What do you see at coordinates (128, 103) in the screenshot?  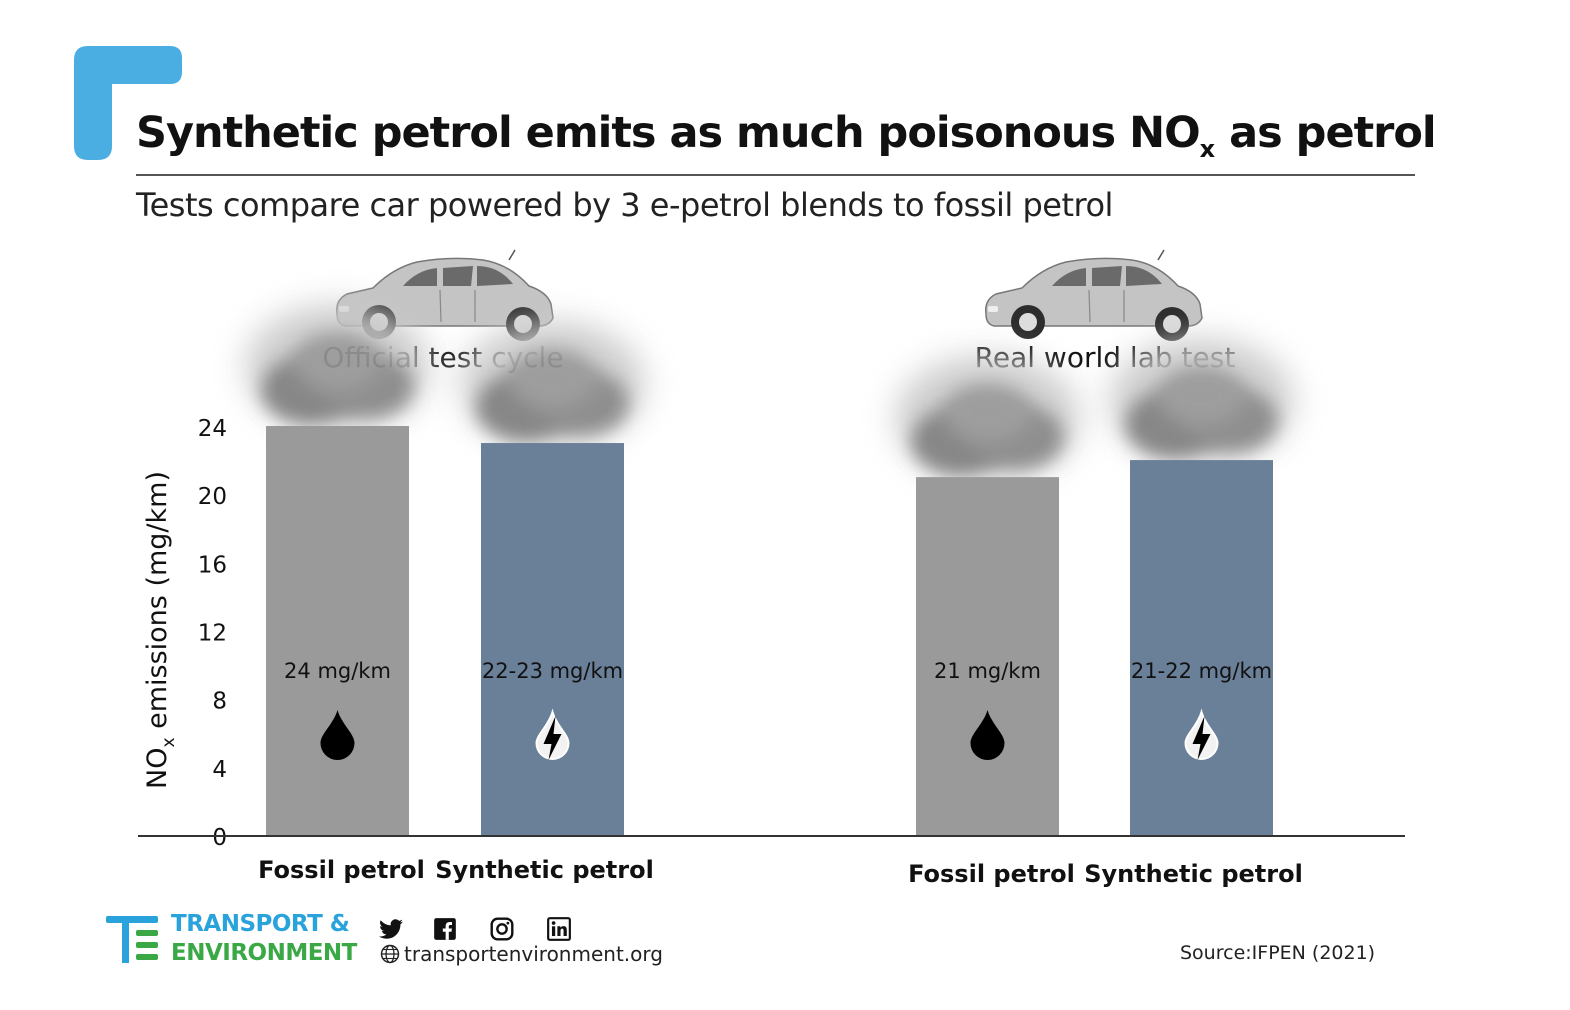 I see `brand-corner-mark` at bounding box center [128, 103].